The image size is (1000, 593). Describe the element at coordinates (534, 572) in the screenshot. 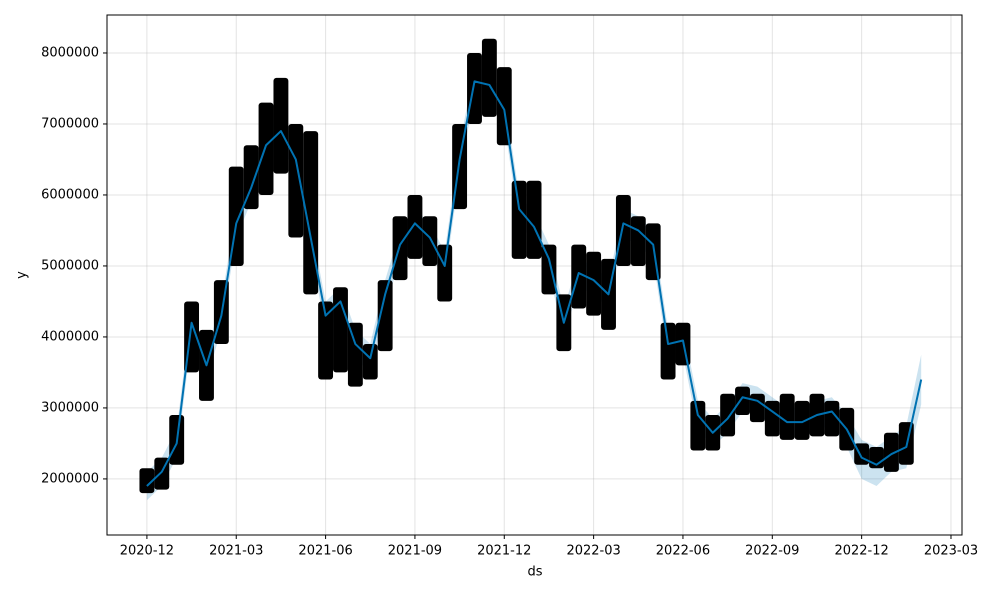

I see `x-axis-label: ds` at that location.